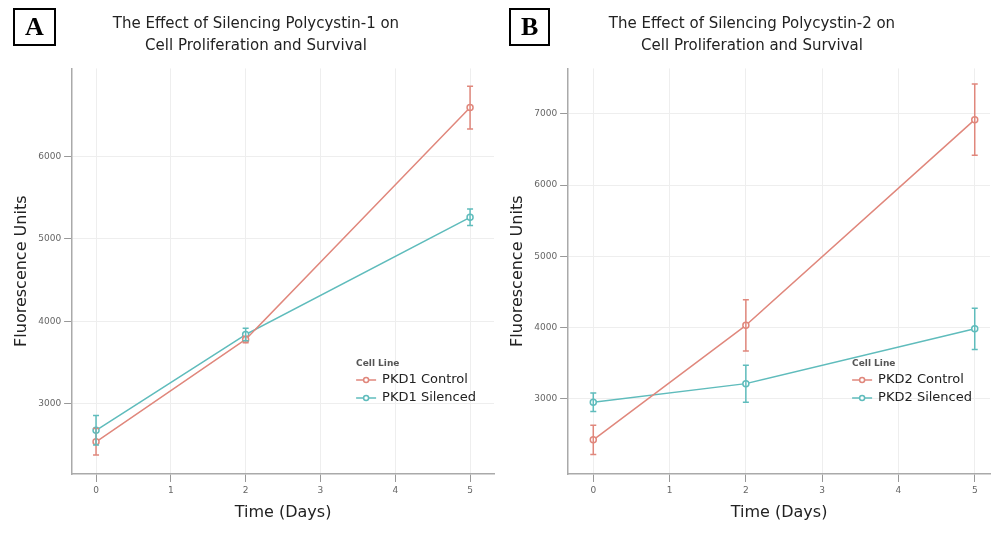 The image size is (1008, 535). What do you see at coordinates (34, 27) in the screenshot?
I see `text: A` at bounding box center [34, 27].